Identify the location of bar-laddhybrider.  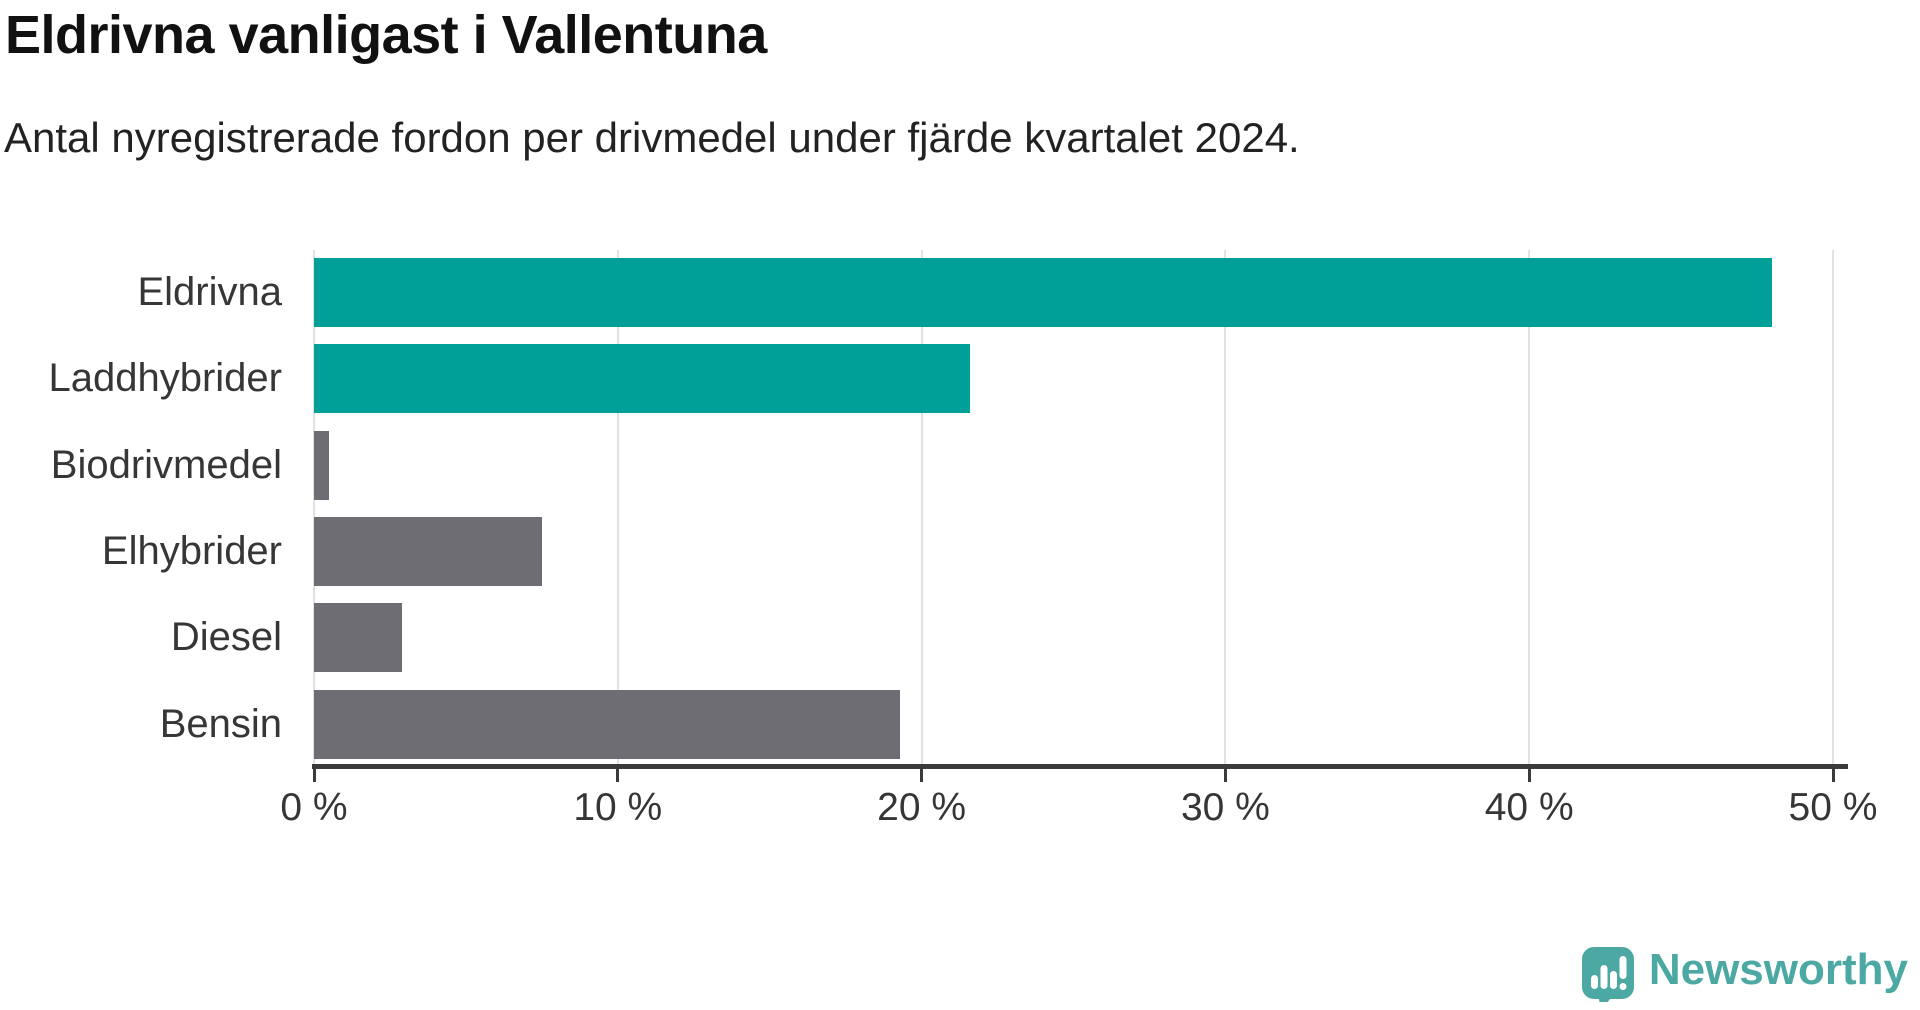
(642, 379).